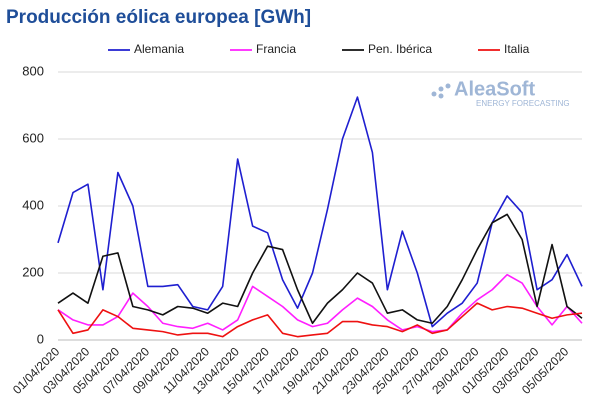 This screenshot has height=418, width=600. Describe the element at coordinates (494, 89) in the screenshot. I see `logo-name: AleaSoft` at that location.